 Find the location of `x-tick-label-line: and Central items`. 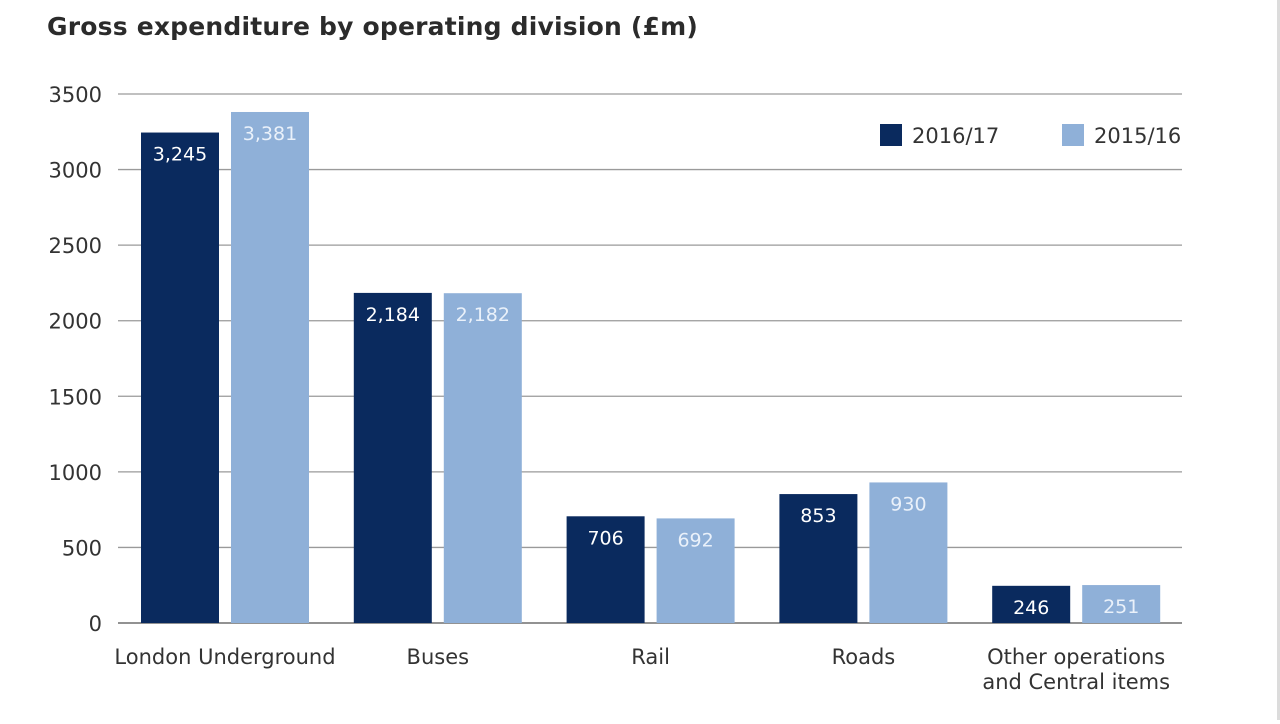

x-tick-label-line: and Central items is located at coordinates (1076, 682).